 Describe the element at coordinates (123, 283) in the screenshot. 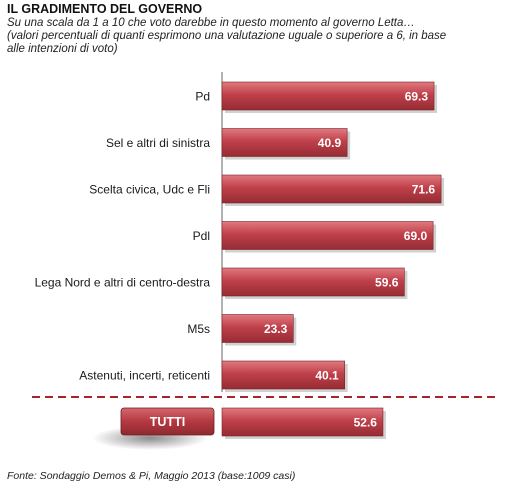

I see `category-label: Lega Nord e altri di centro-destra` at that location.